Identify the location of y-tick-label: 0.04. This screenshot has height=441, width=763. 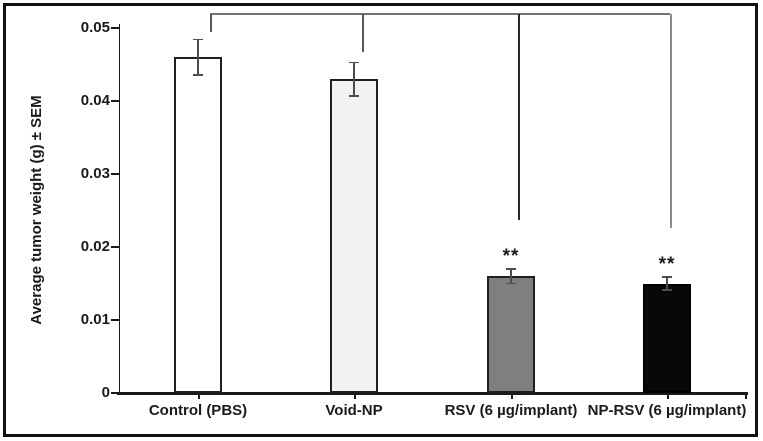
(95, 100).